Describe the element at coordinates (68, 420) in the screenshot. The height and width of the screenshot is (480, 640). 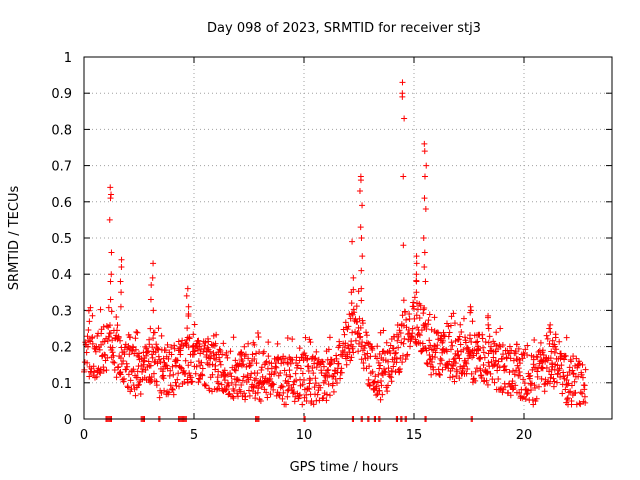
I see `y-tick-label: 0` at that location.